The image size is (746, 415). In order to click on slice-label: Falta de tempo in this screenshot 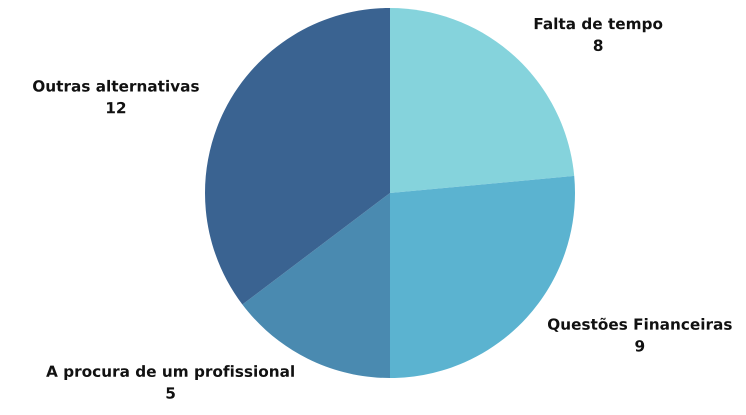, I will do `click(598, 25)`.